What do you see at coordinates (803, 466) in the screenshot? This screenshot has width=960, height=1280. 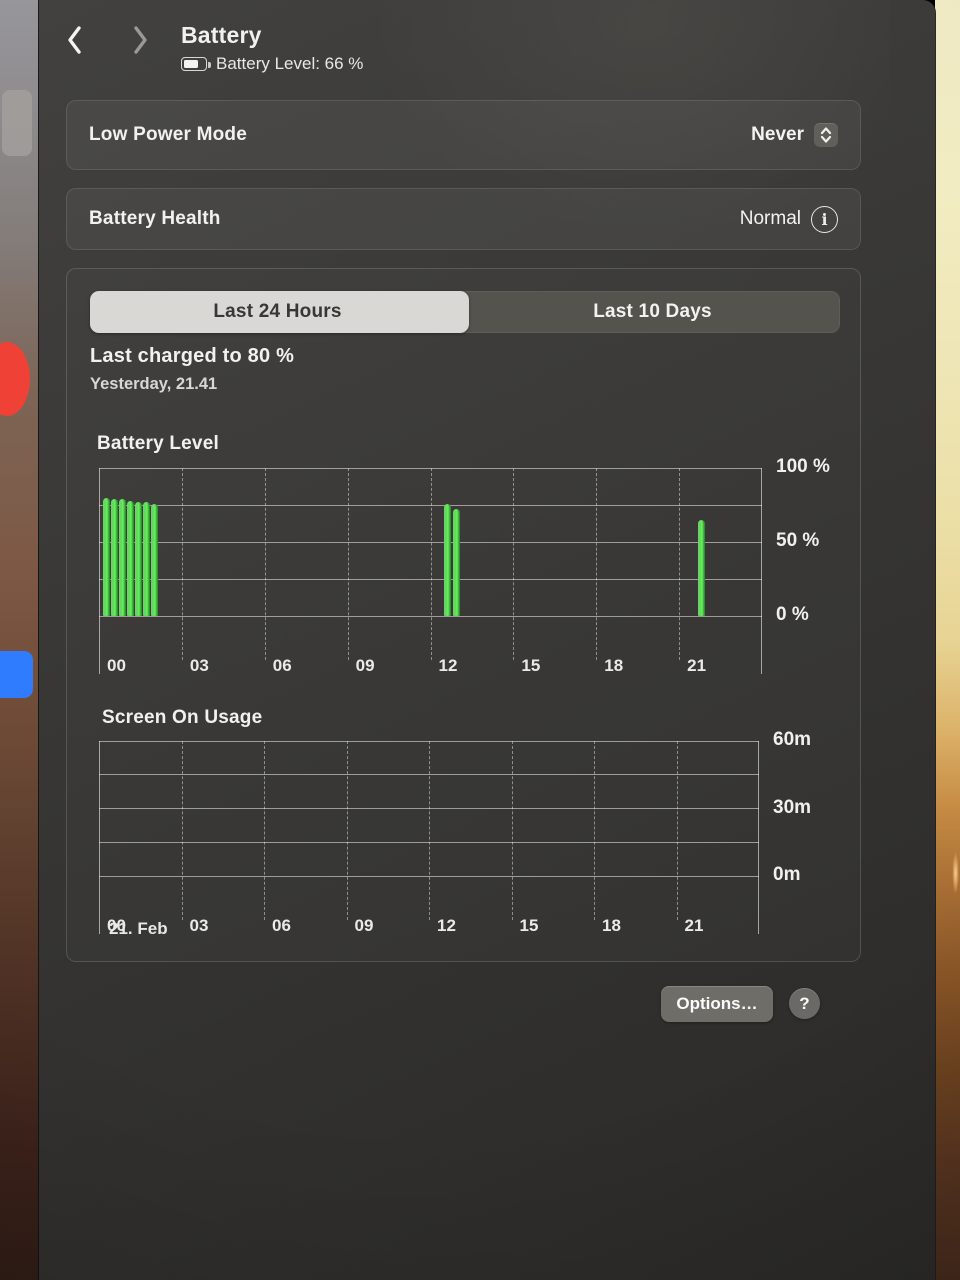 I see `chart-y-tick-label: 100 %` at bounding box center [803, 466].